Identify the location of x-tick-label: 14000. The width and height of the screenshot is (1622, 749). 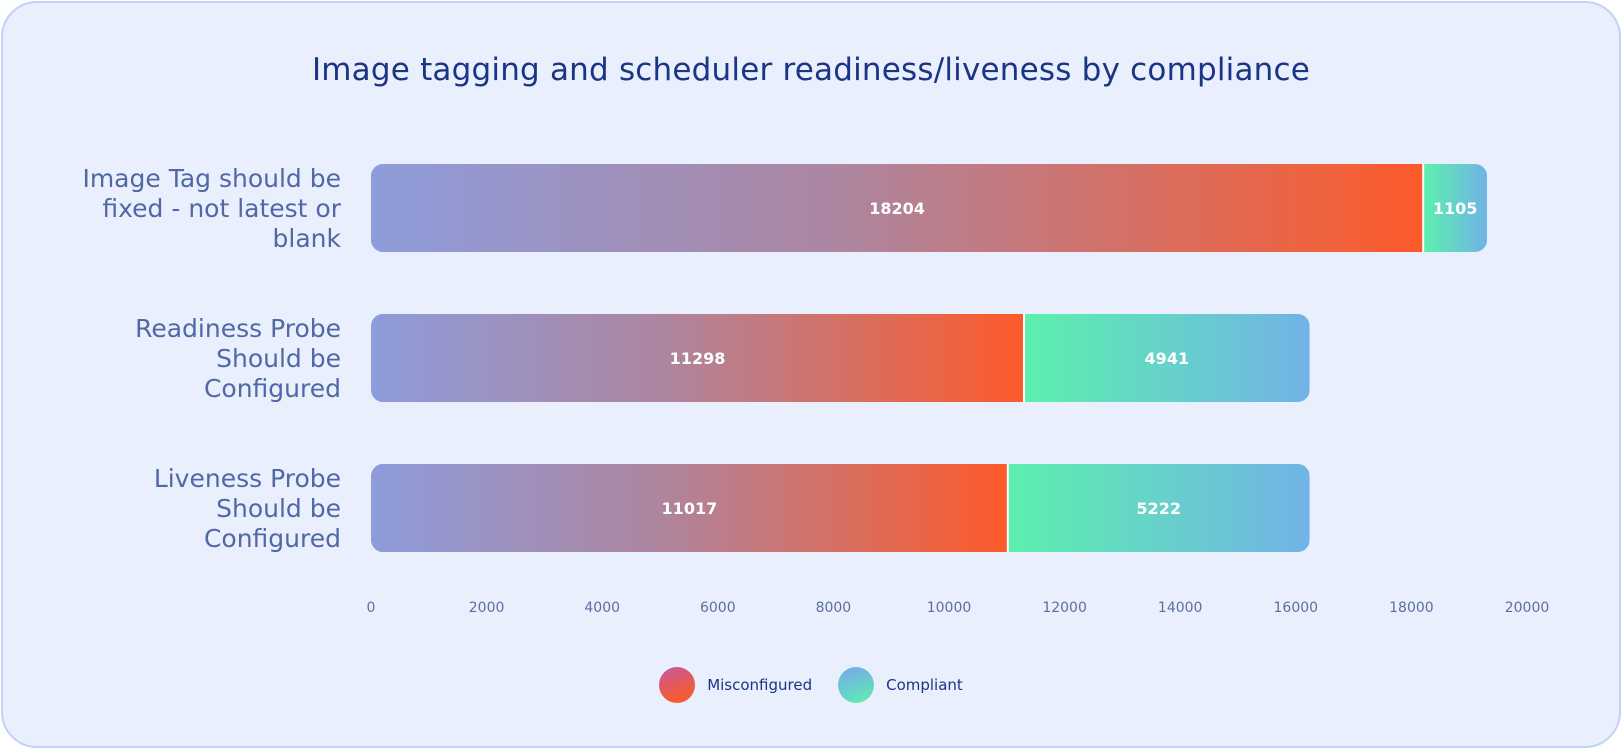
(1180, 608).